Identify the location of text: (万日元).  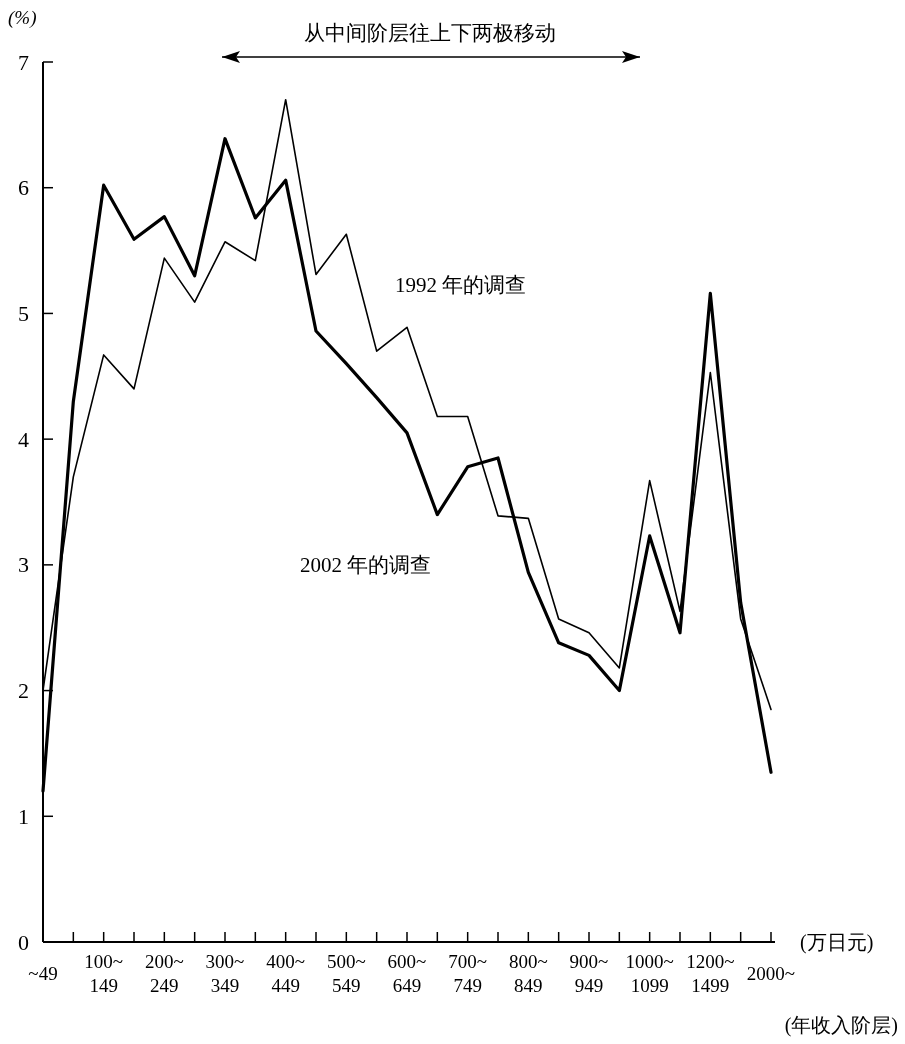
(837, 942).